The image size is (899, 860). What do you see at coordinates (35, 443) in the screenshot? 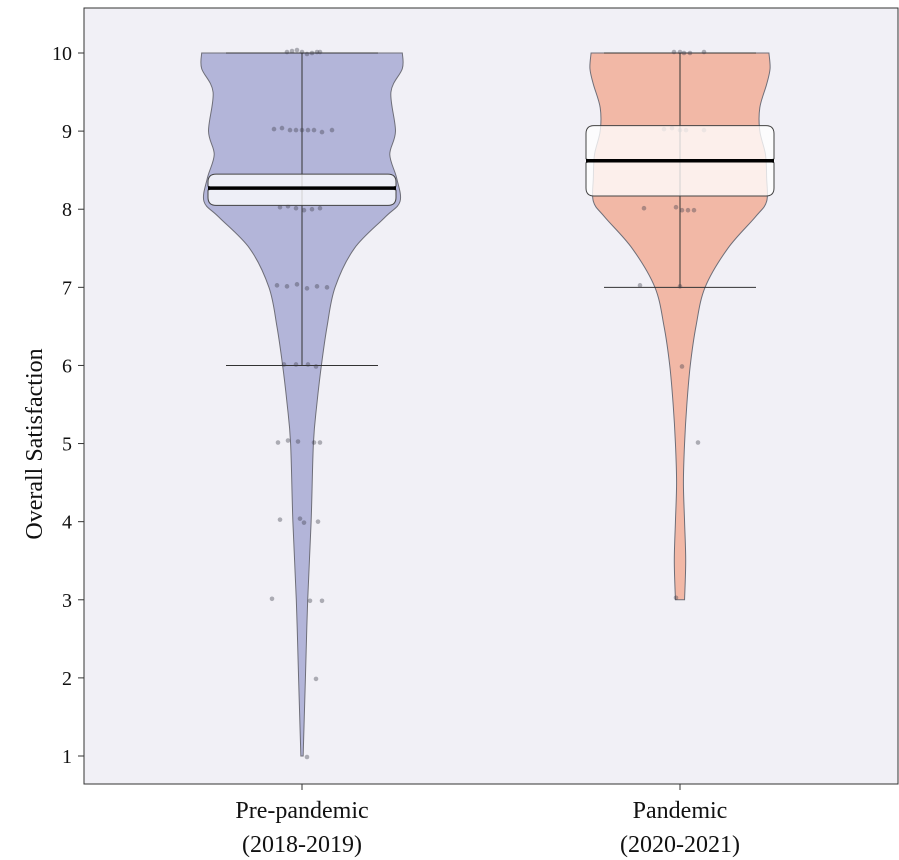
I see `y-axis-title: Overall Satisfaction` at bounding box center [35, 443].